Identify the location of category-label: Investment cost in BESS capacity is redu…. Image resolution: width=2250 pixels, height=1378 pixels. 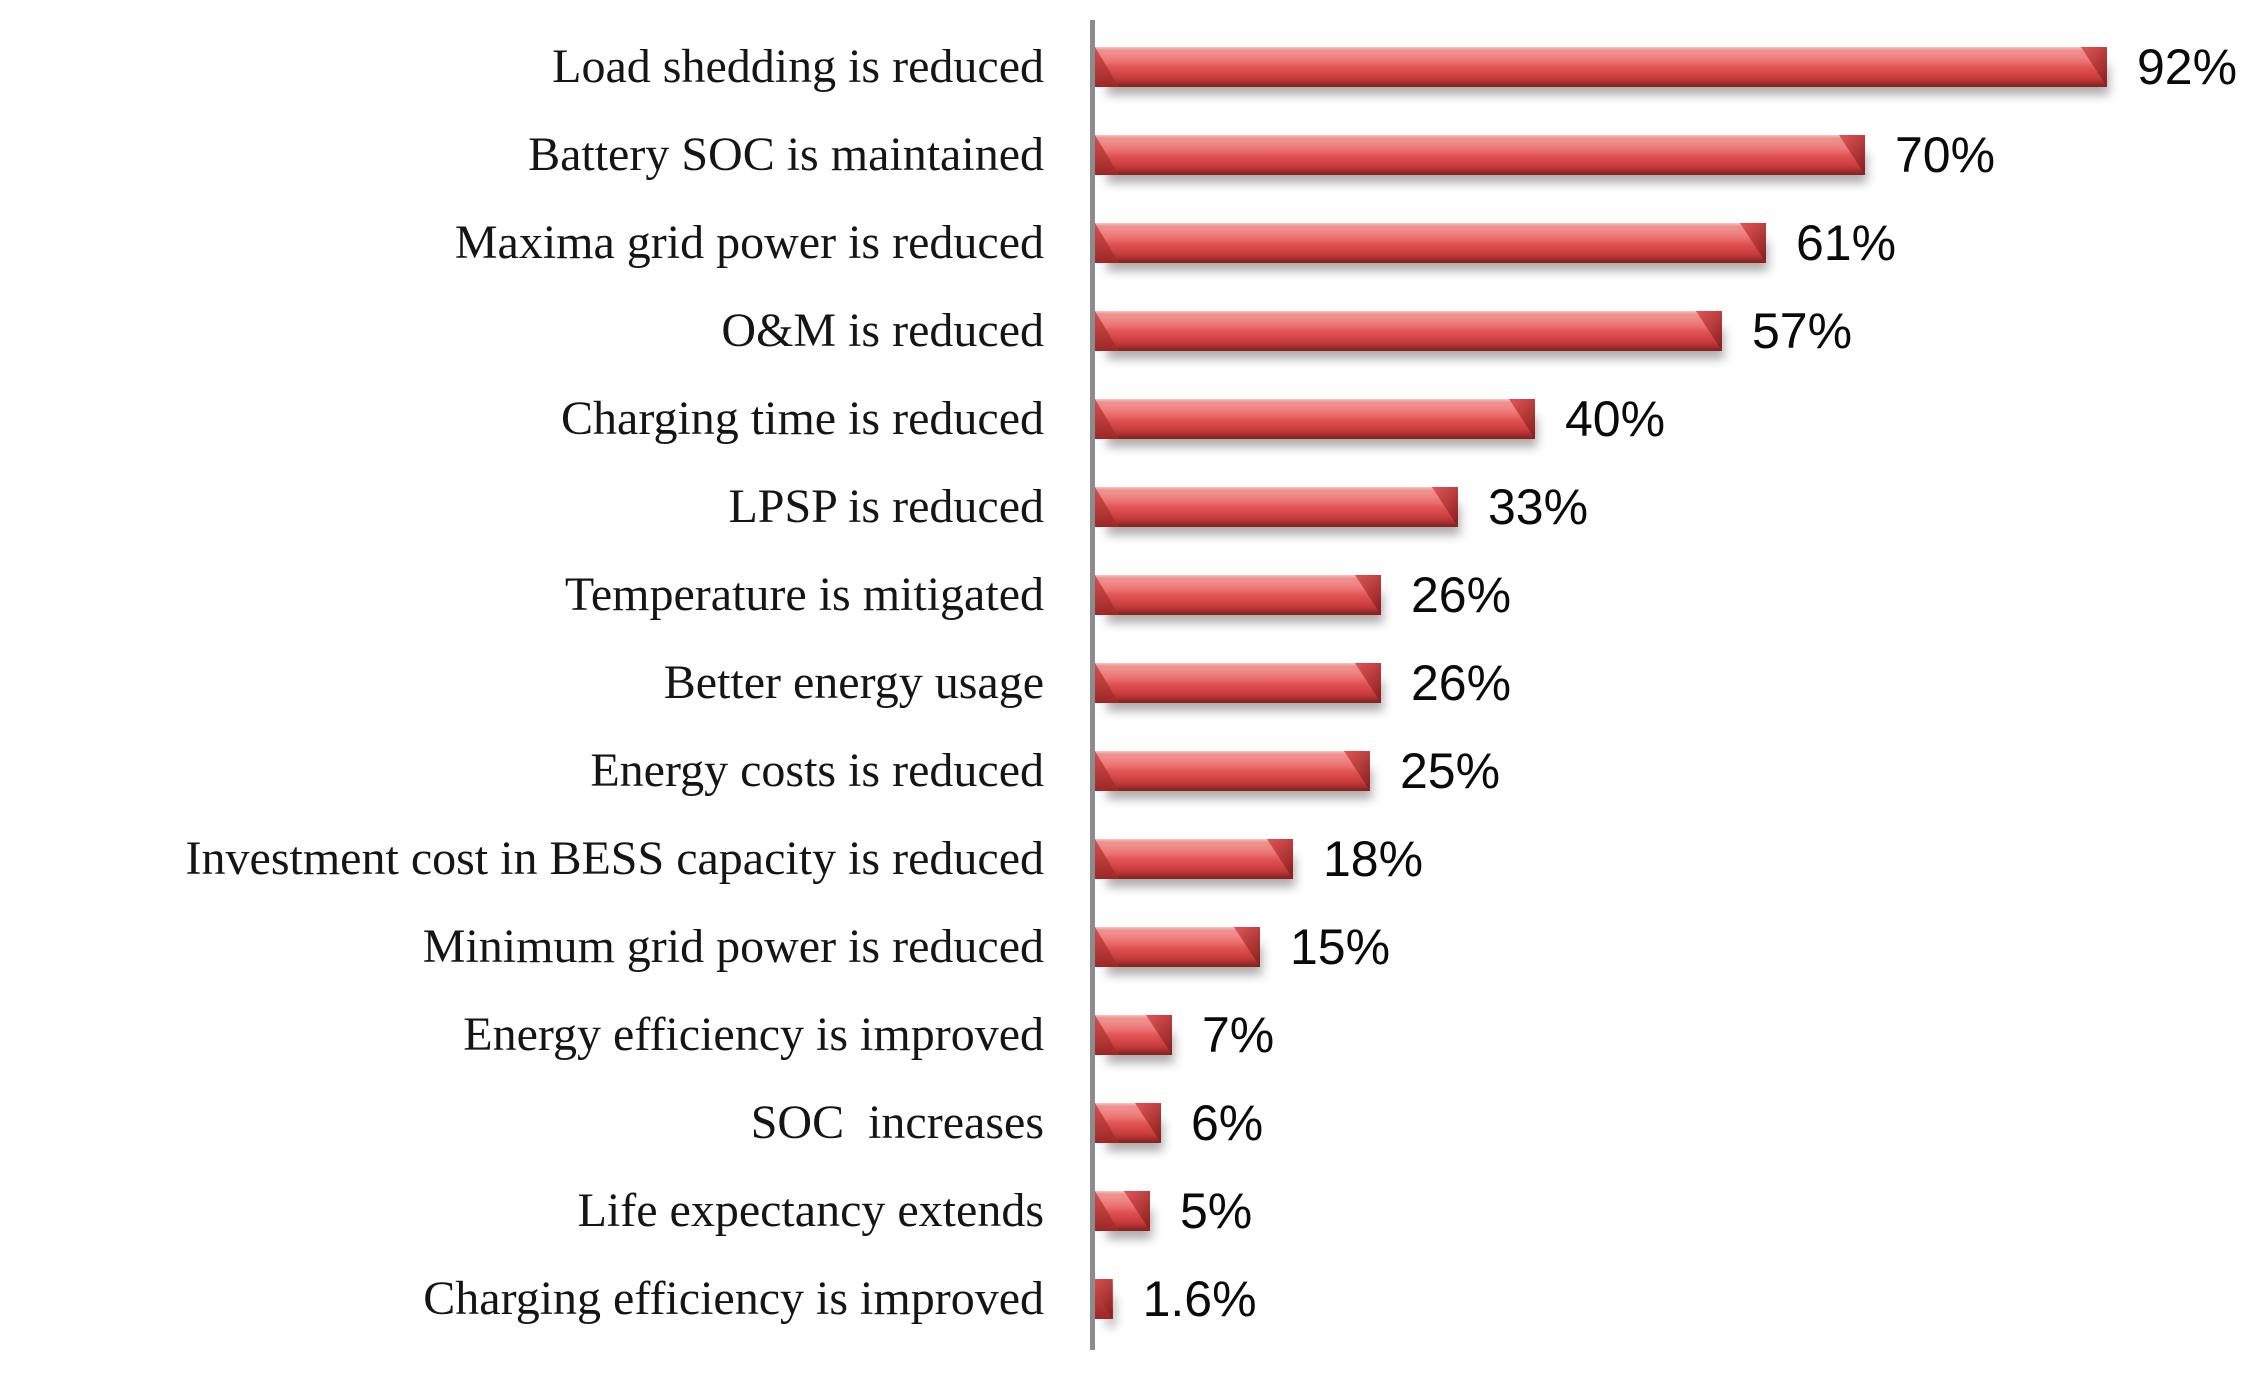
(614, 858).